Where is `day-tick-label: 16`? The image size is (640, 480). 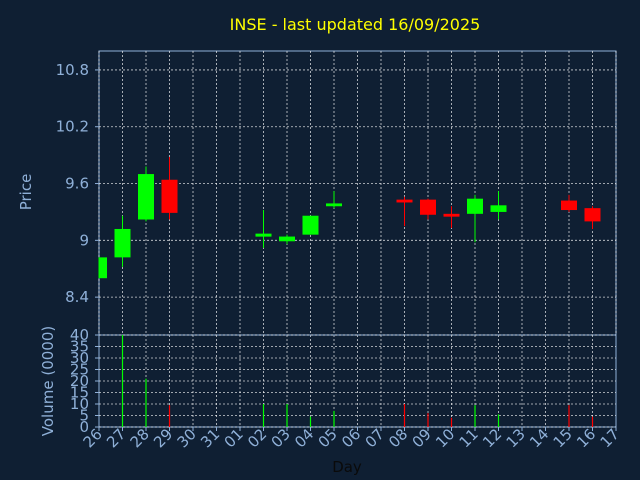
day-tick-label: 16 is located at coordinates (586, 438).